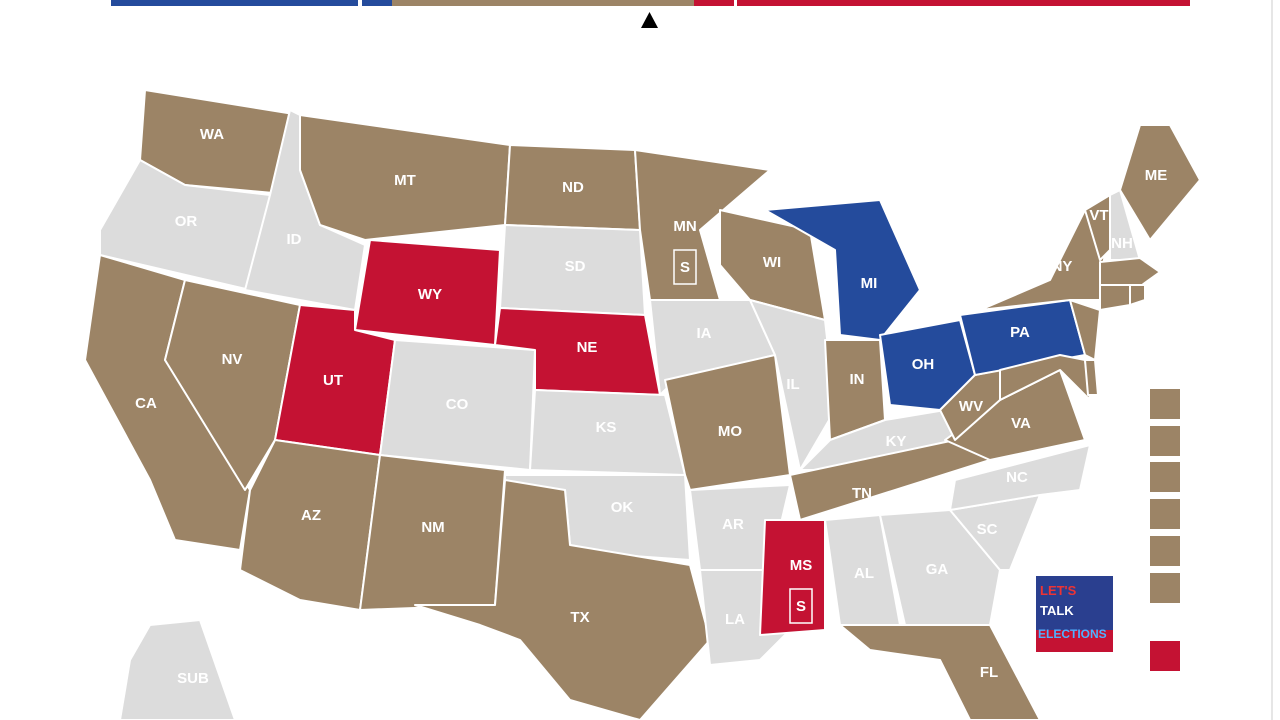 The height and width of the screenshot is (720, 1280). Describe the element at coordinates (923, 364) in the screenshot. I see `state-label: OH` at that location.